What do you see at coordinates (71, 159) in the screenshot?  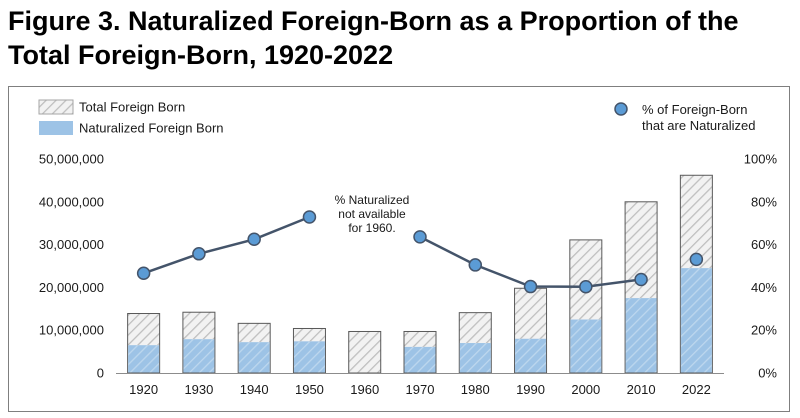 I see `y-left-tick-label-5: 50,000,000` at bounding box center [71, 159].